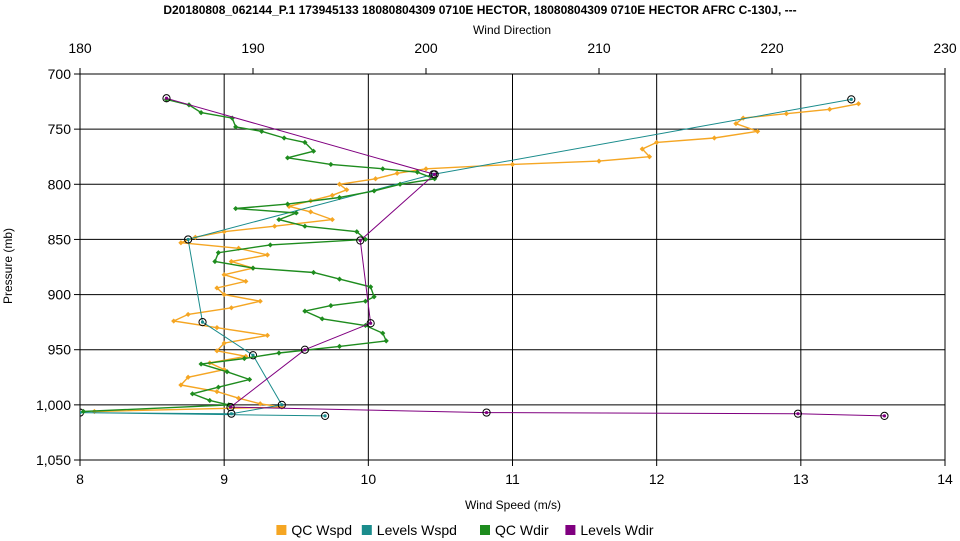  What do you see at coordinates (512, 479) in the screenshot?
I see `bottom-tick-label: 11` at bounding box center [512, 479].